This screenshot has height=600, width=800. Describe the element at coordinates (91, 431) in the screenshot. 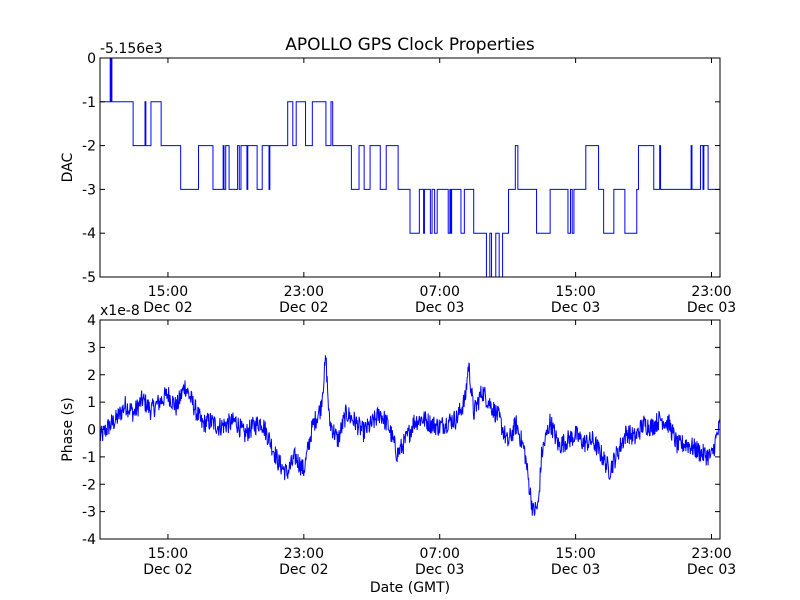

I see `phase-y-tick-label: 0` at that location.